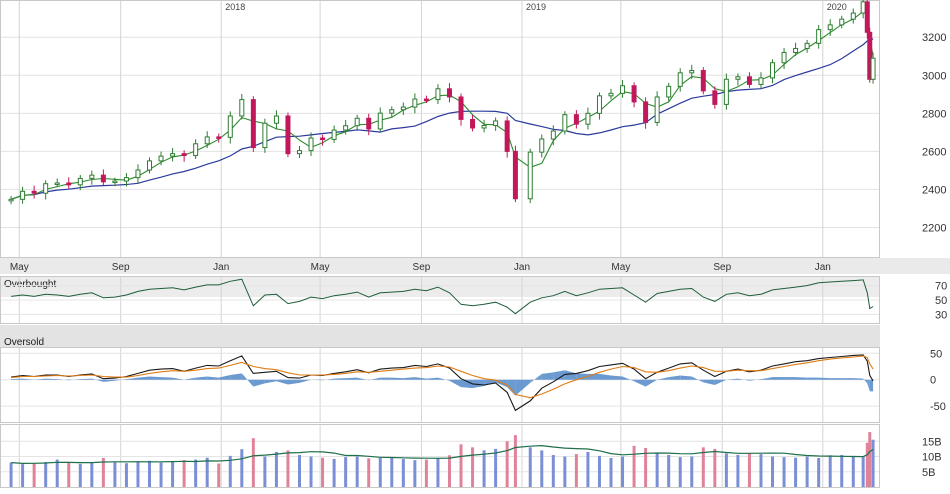  I want to click on price-tick-label: 2600, so click(934, 152).